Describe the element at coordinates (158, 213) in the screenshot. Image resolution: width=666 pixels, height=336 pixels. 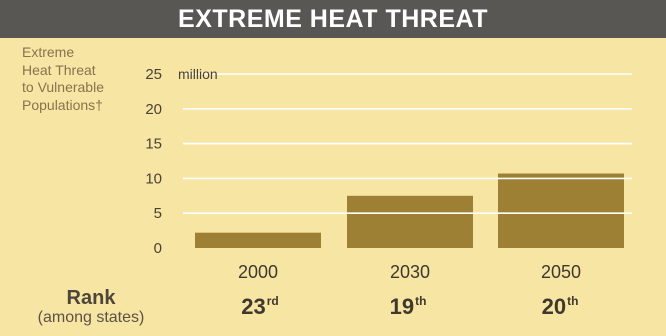
I see `y-tick-label: 5` at that location.